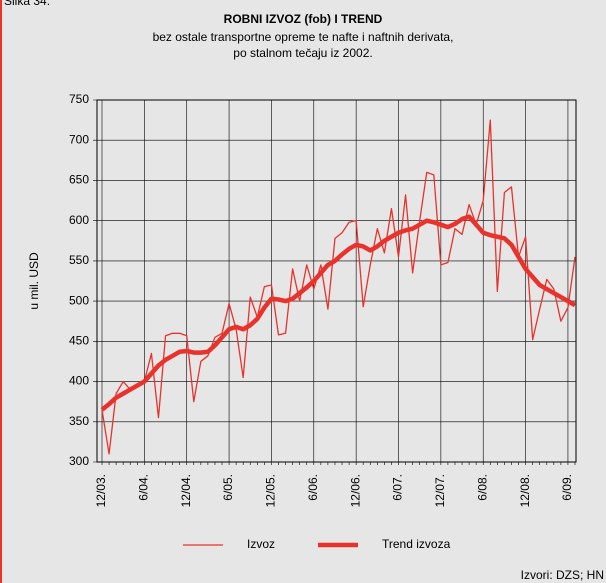 The width and height of the screenshot is (606, 583). What do you see at coordinates (79, 421) in the screenshot?
I see `y-tick-label: 350` at bounding box center [79, 421].